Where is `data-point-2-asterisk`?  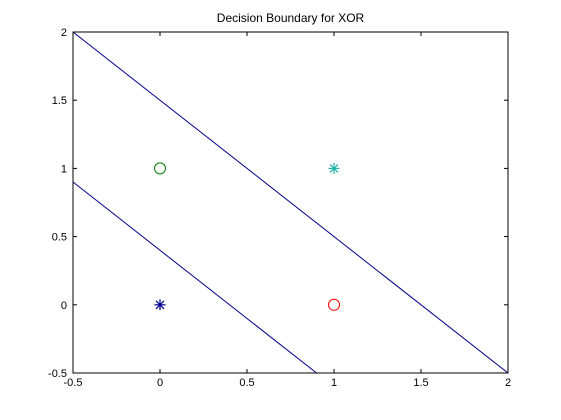
data-point-2-asterisk is located at coordinates (334, 168).